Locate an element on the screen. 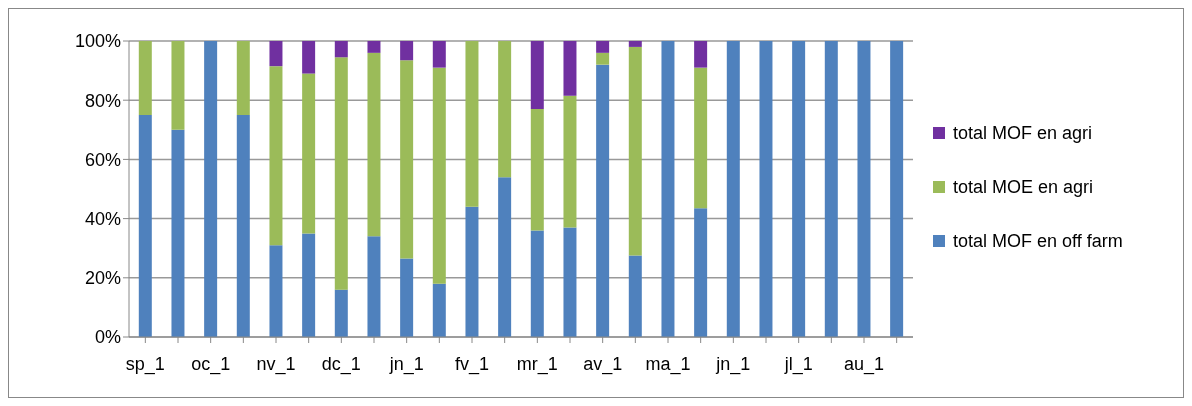  x-tick-label: oc_1 is located at coordinates (211, 364).